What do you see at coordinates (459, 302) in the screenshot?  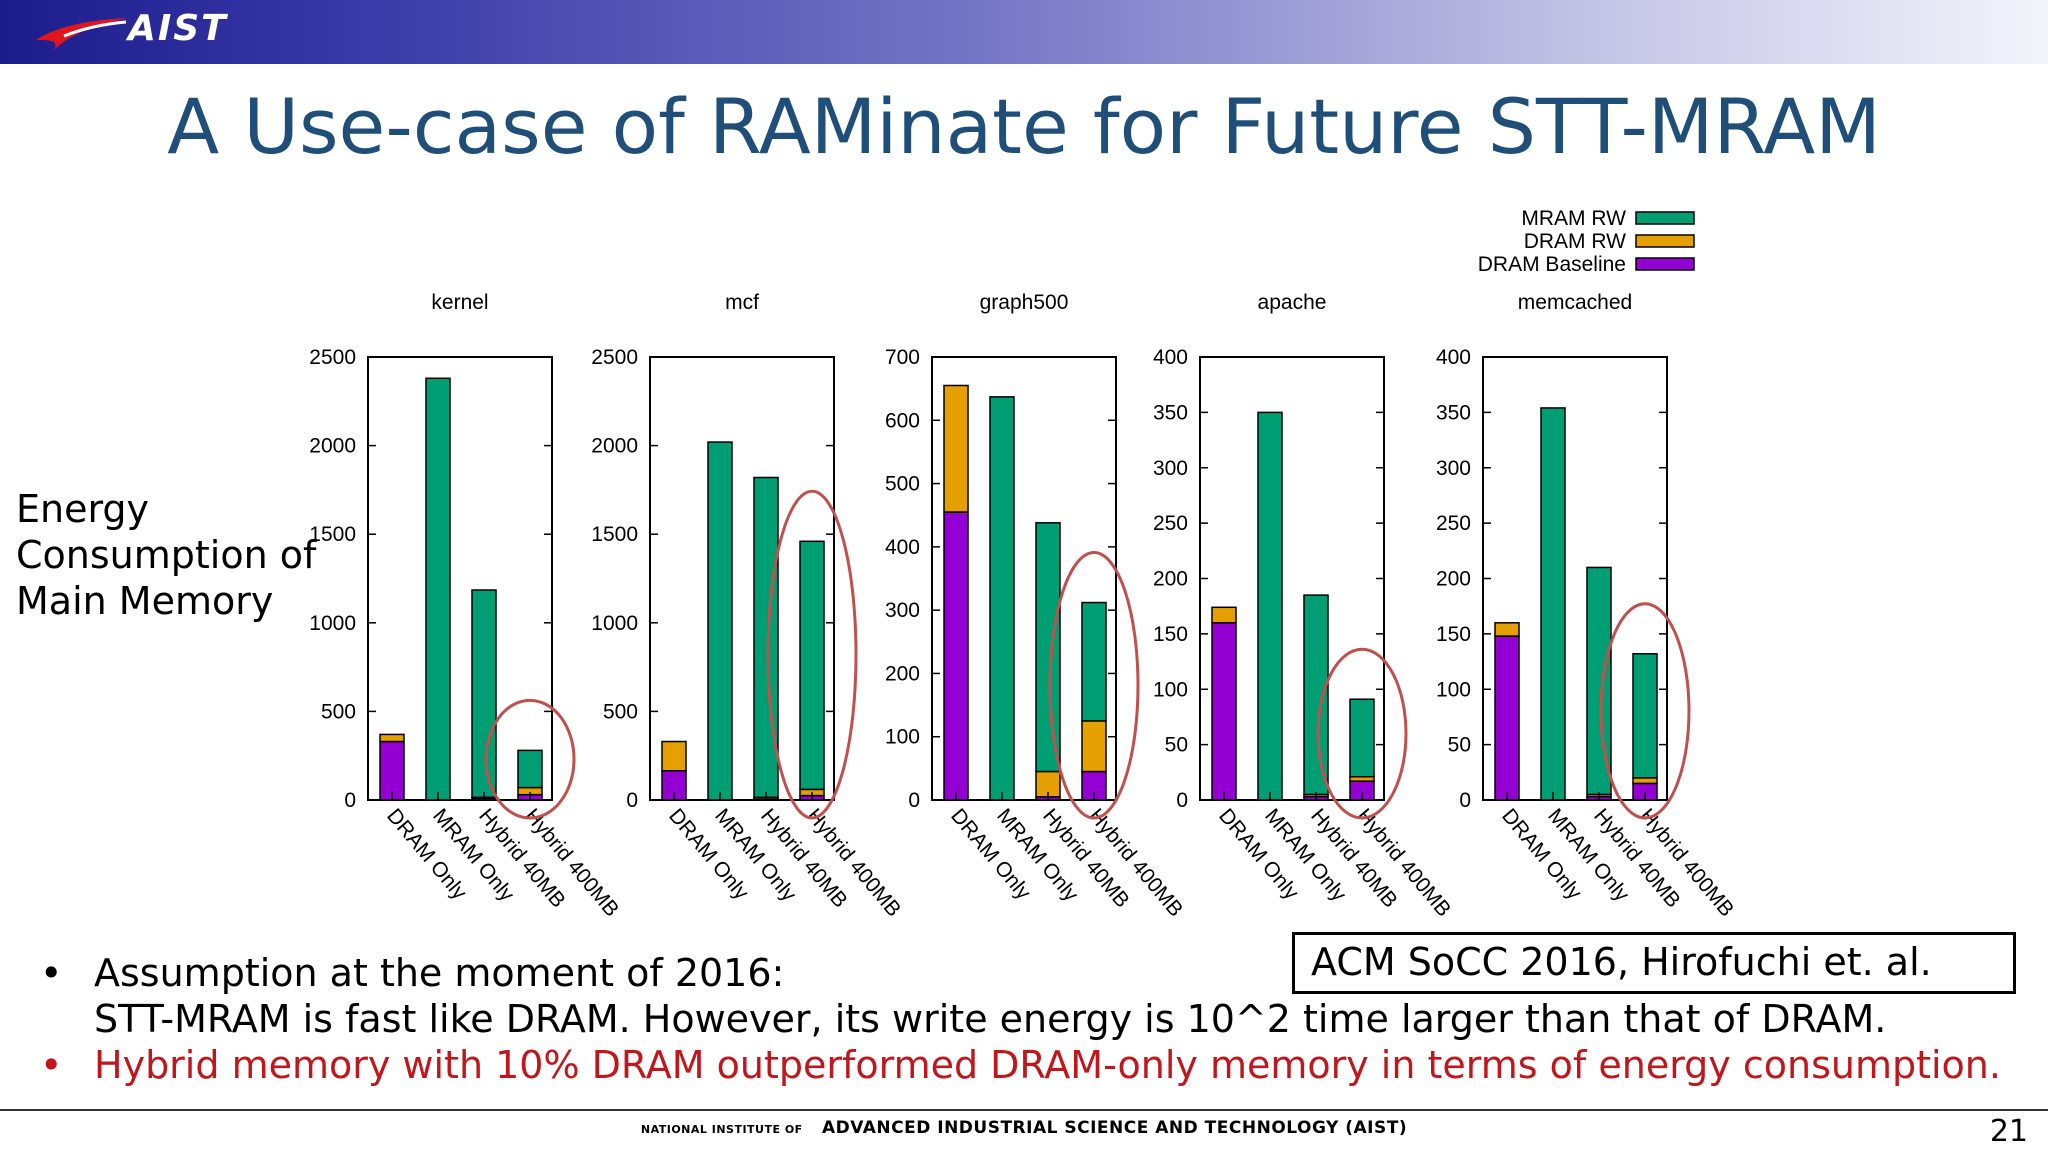 I see `panel-title: kernel` at bounding box center [459, 302].